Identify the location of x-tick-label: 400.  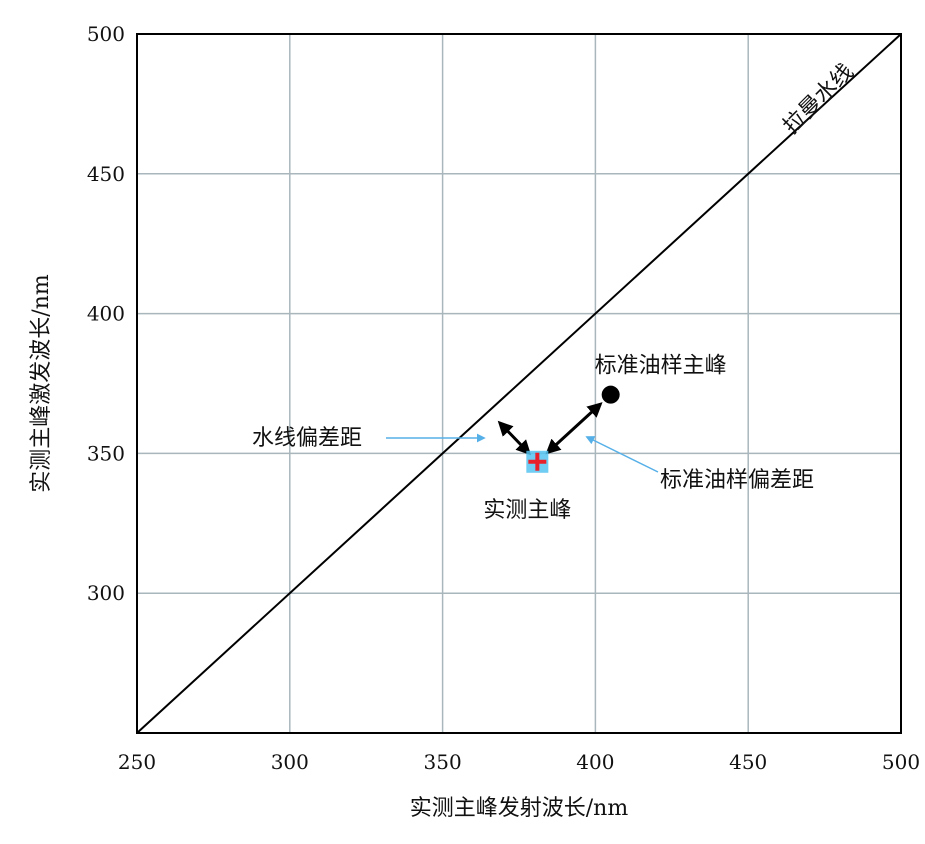
(595, 762).